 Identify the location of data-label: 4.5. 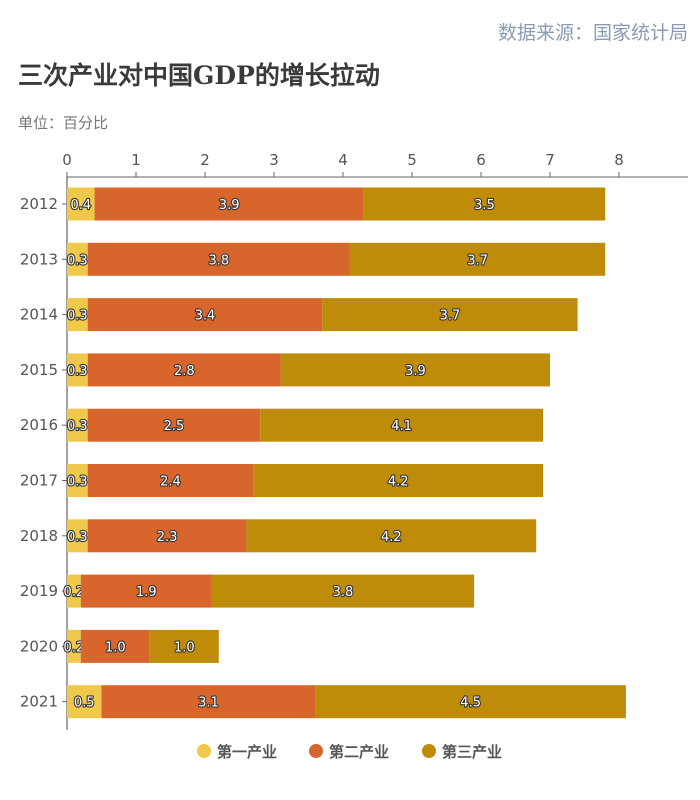
(470, 703).